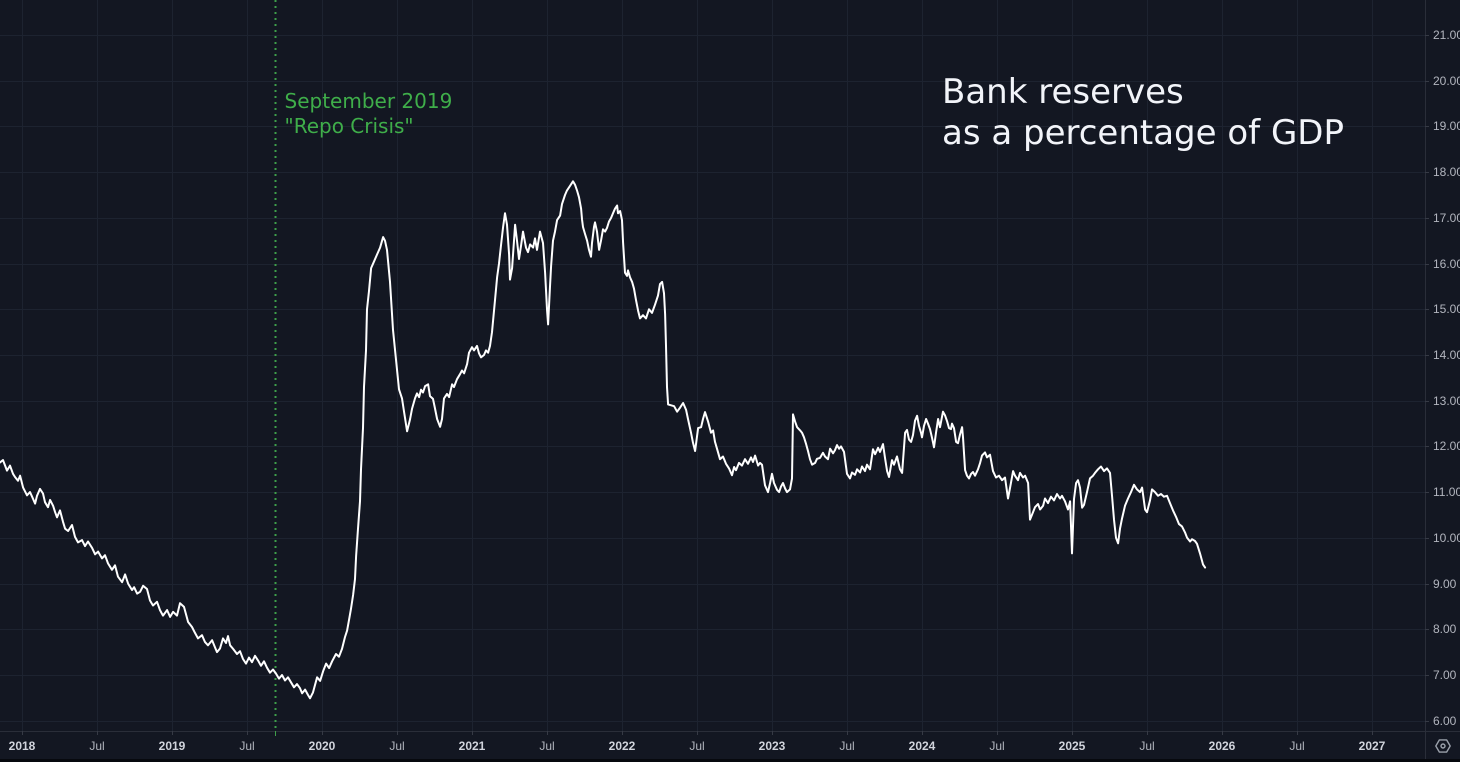 This screenshot has width=1460, height=762. I want to click on price-label-18.00: 18.00, so click(1446, 172).